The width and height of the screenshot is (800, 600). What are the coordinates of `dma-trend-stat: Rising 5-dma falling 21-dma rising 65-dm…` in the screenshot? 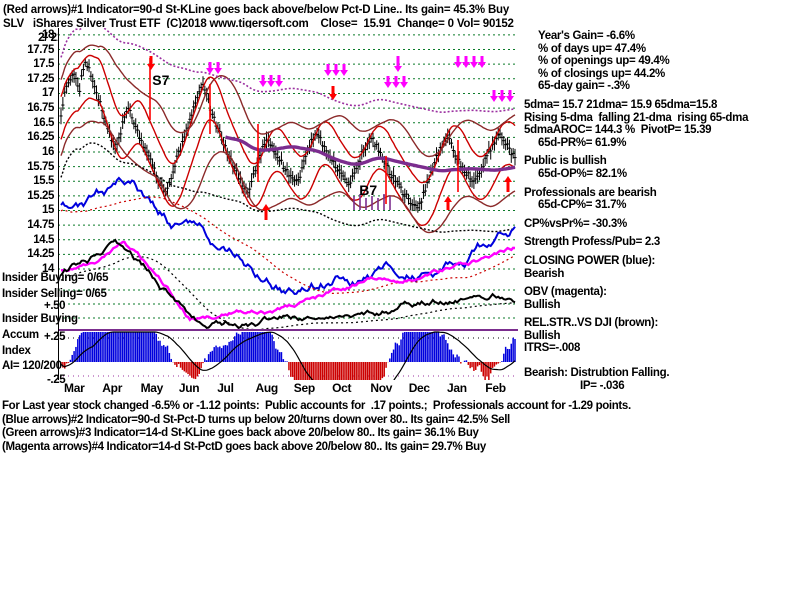 It's located at (636, 117).